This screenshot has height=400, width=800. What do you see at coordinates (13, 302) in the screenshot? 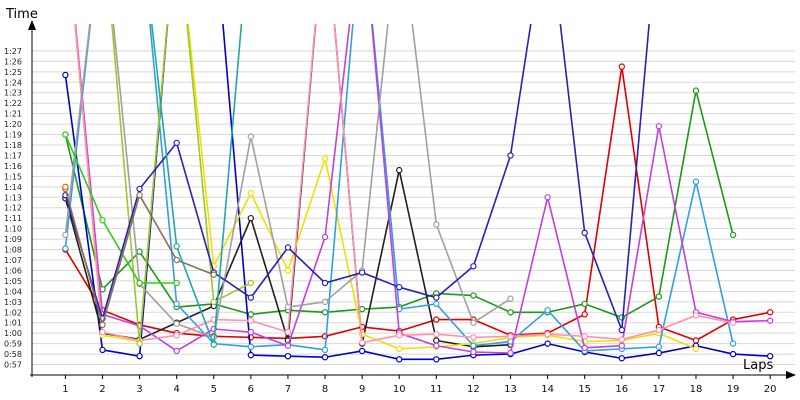
I see `y-tick-label: 1:03` at bounding box center [13, 302].